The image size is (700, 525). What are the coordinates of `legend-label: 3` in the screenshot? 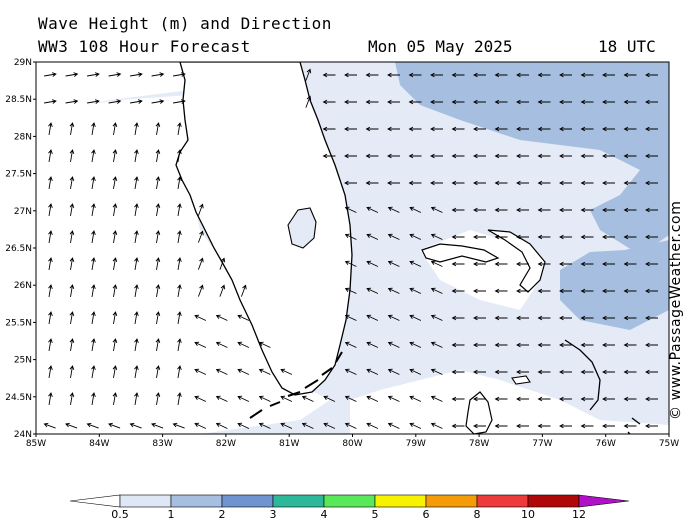 It's located at (273, 514).